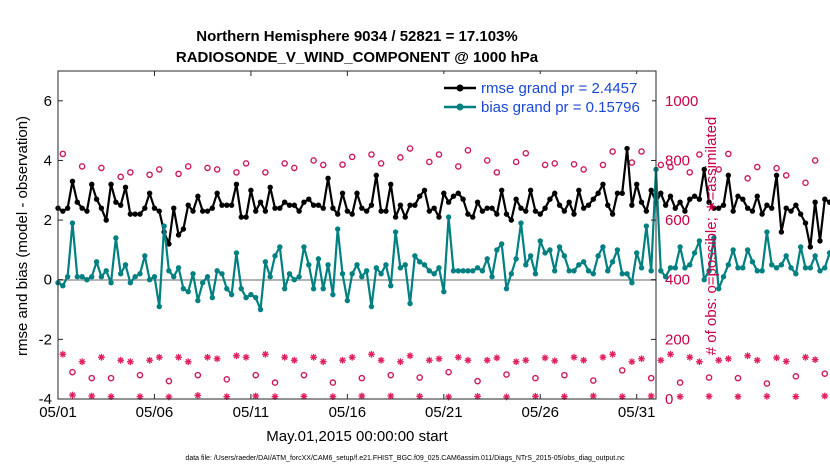  What do you see at coordinates (681, 101) in the screenshot?
I see `y-right-tick-label: 1000` at bounding box center [681, 101].